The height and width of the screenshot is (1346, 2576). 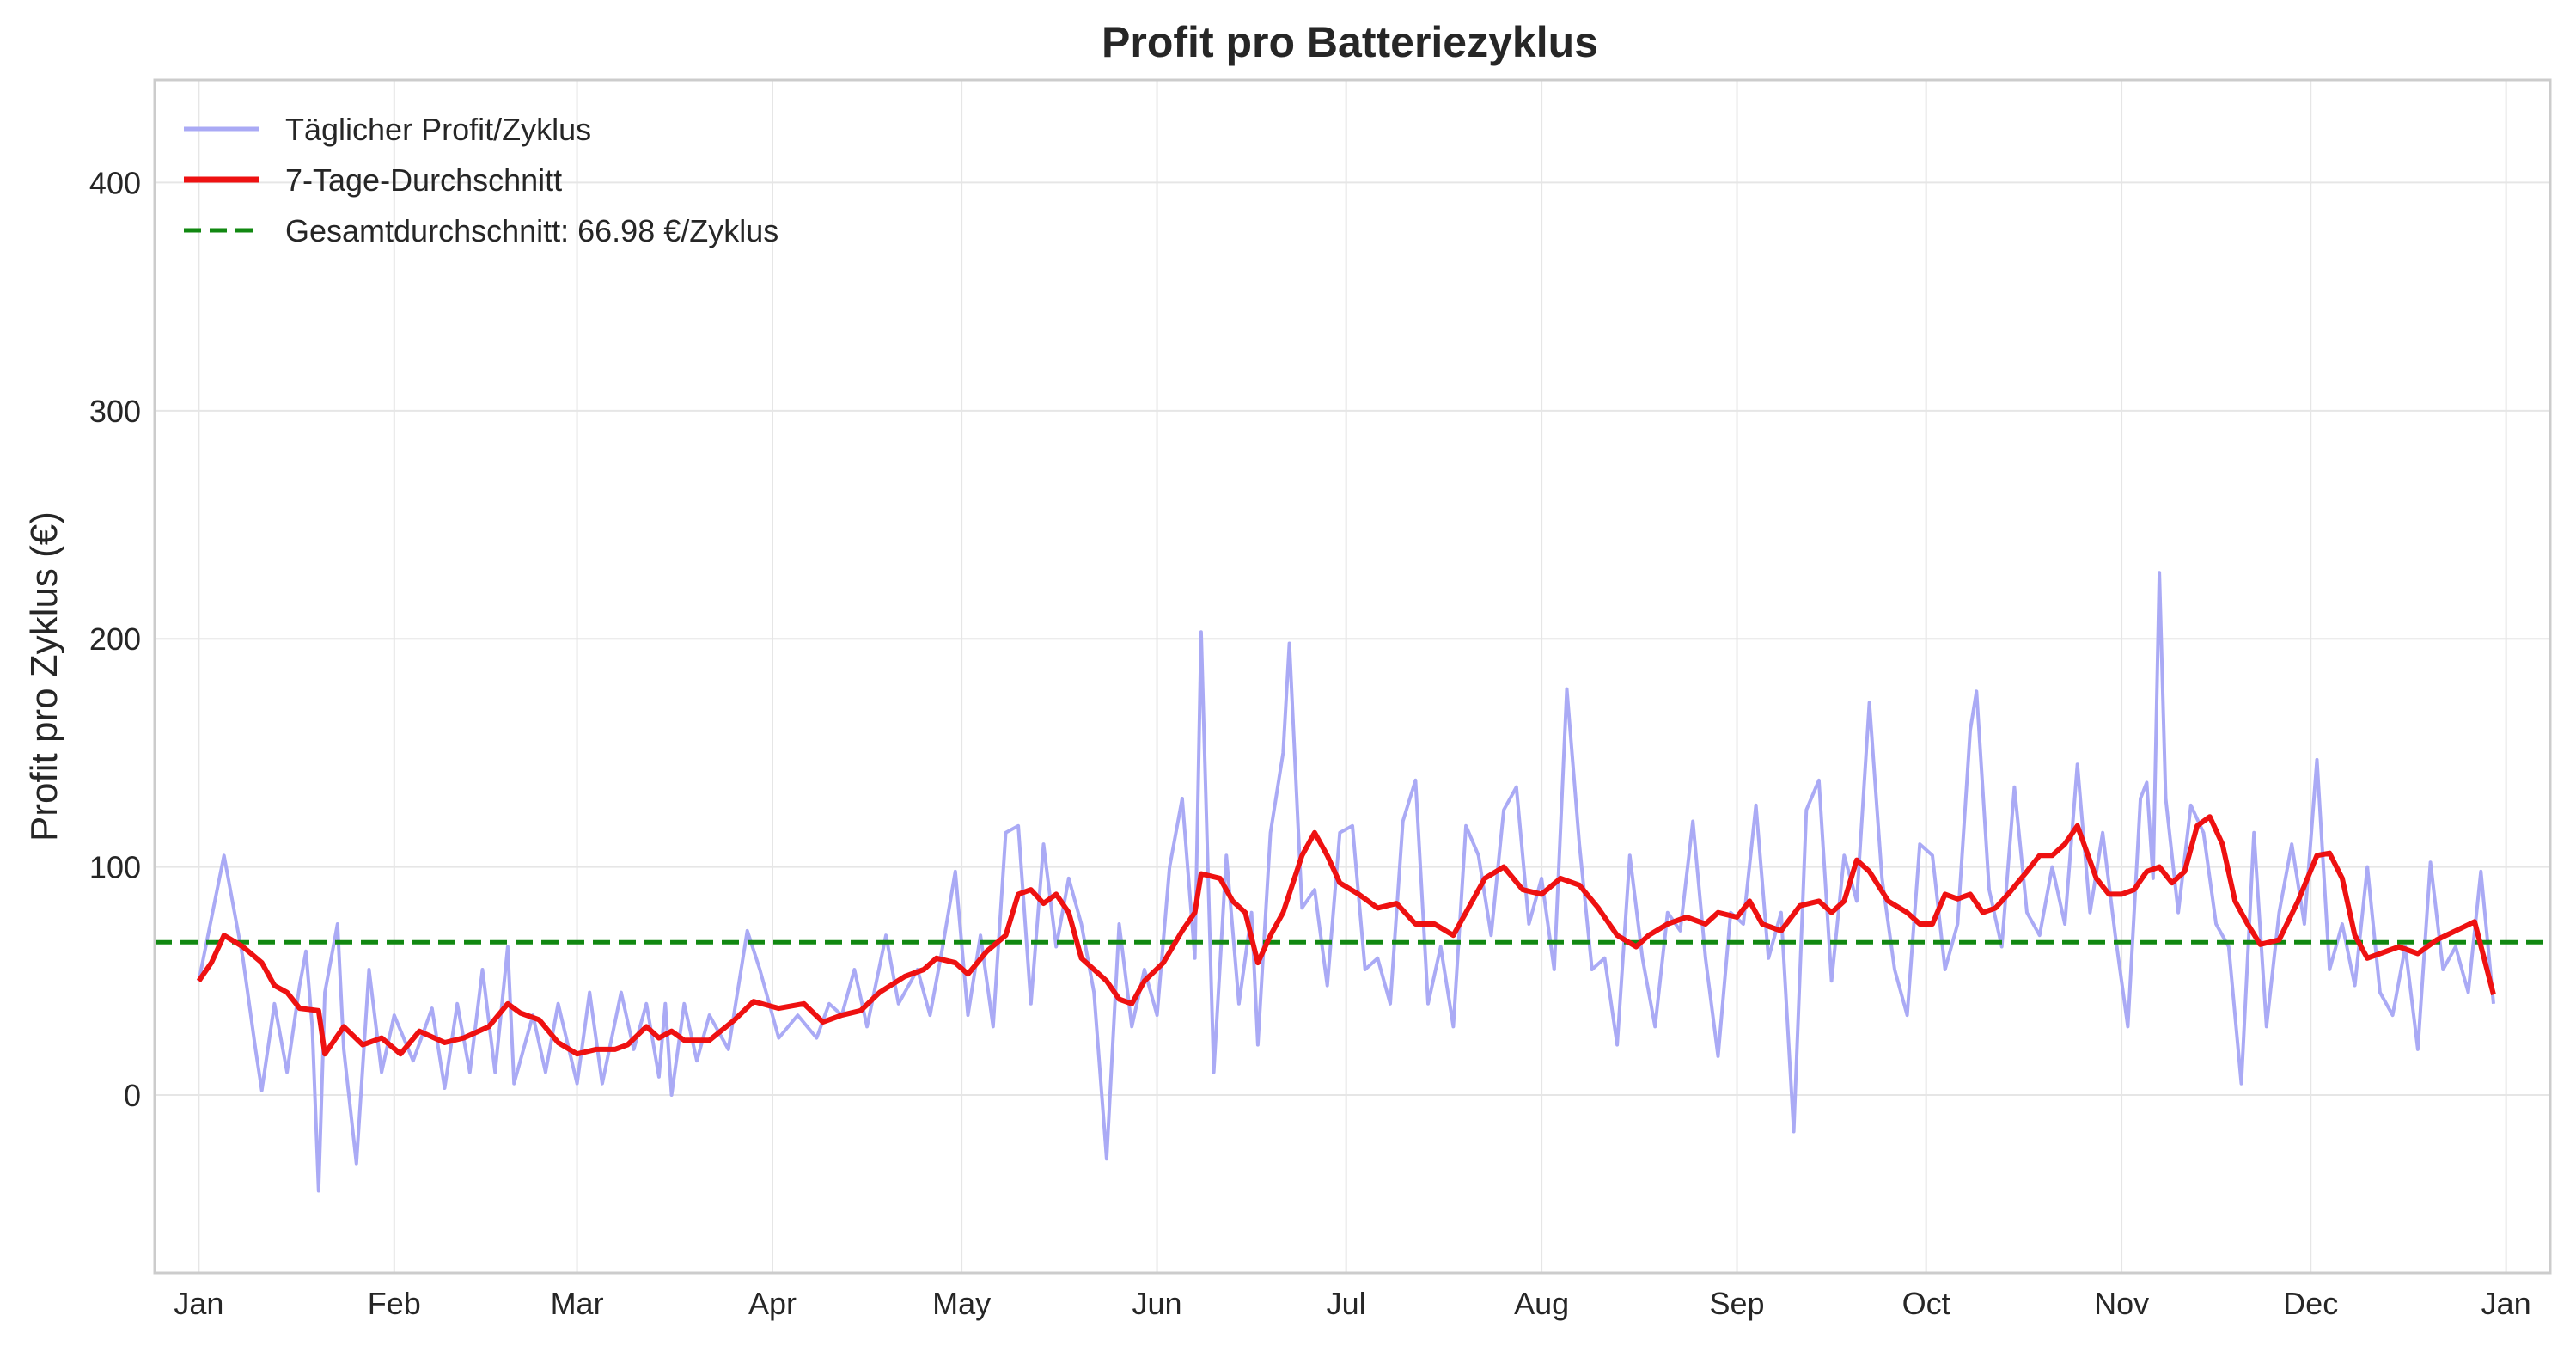 I want to click on y-ticks: 0 100 200 300 400, so click(x=115, y=639).